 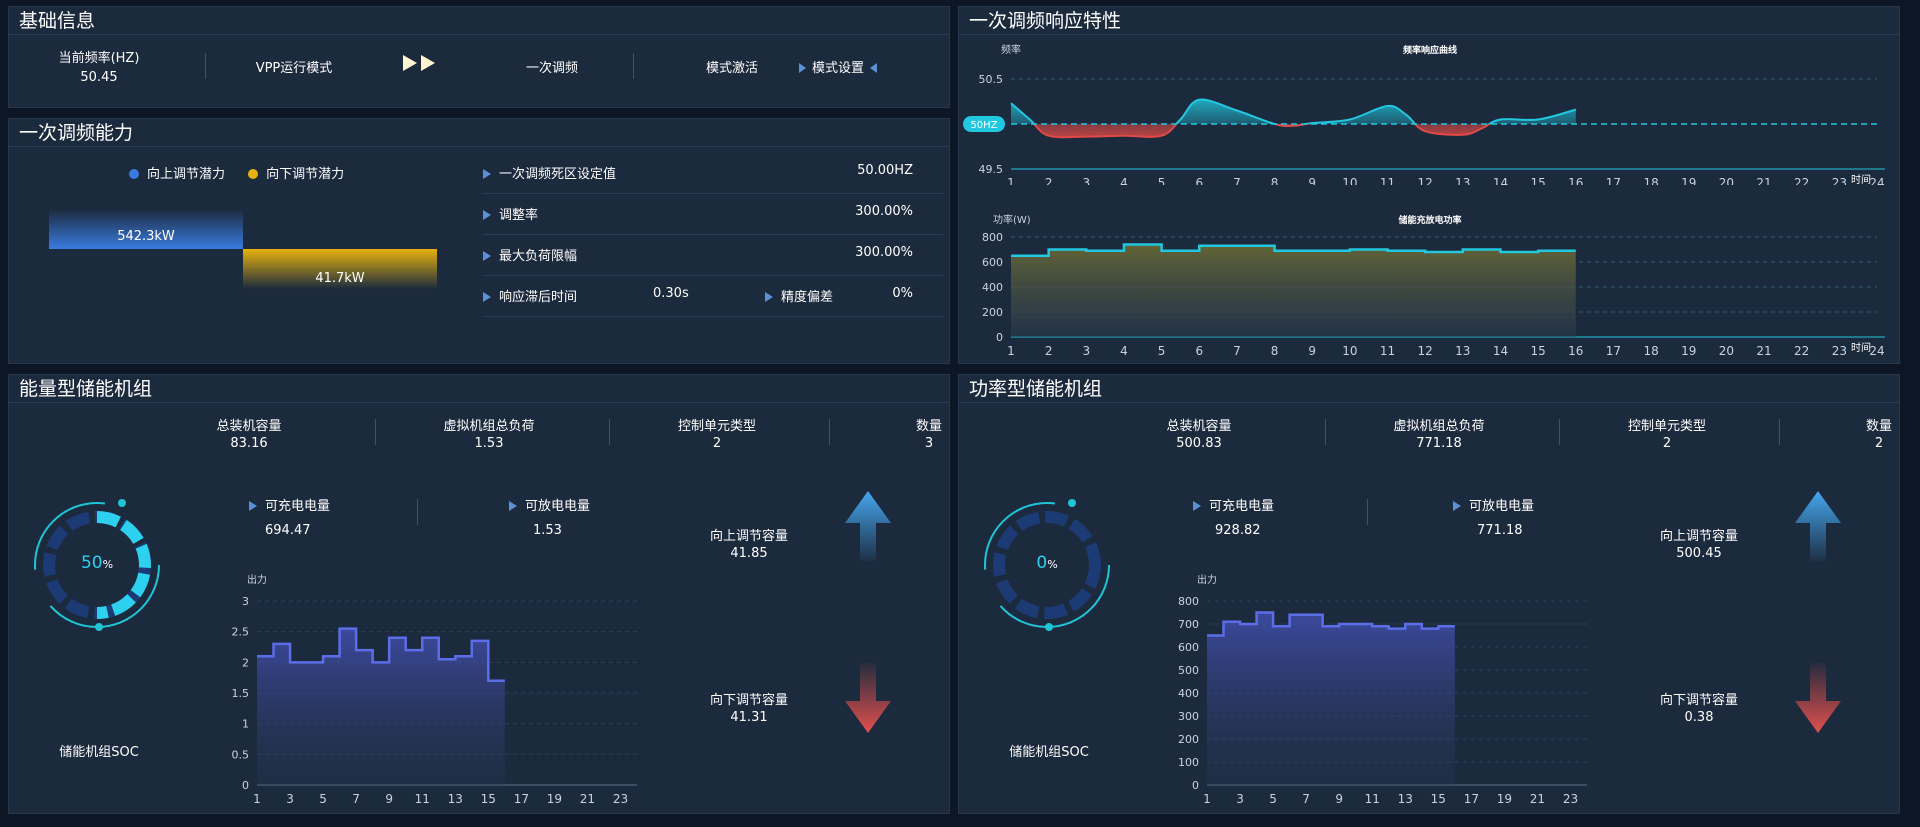 I want to click on y-tick-label: 50.5, so click(x=991, y=79).